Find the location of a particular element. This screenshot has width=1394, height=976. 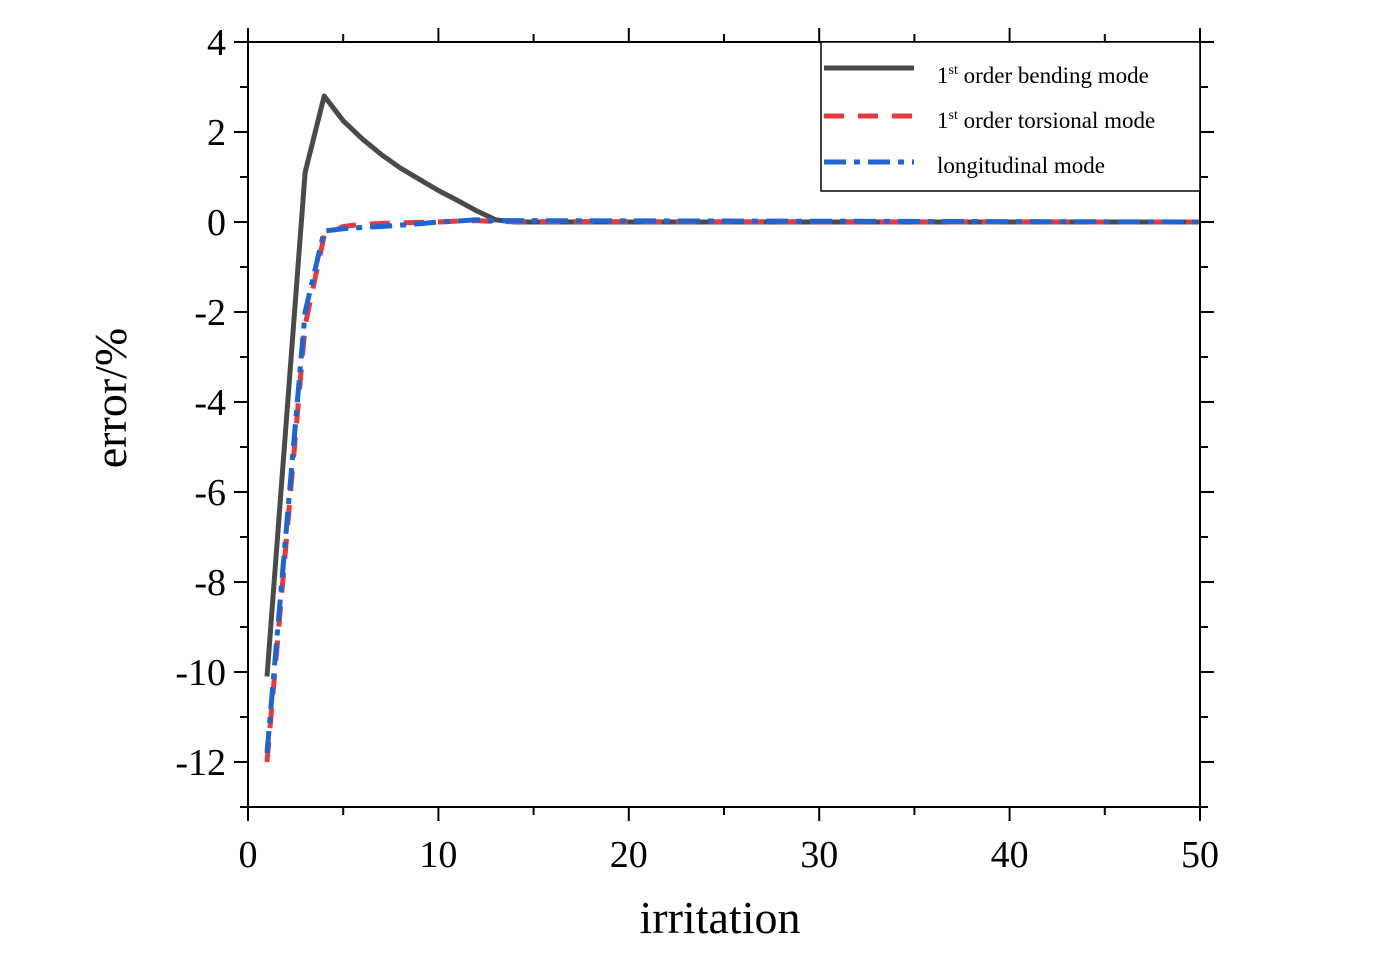

x-tick-label: 30 is located at coordinates (819, 855).